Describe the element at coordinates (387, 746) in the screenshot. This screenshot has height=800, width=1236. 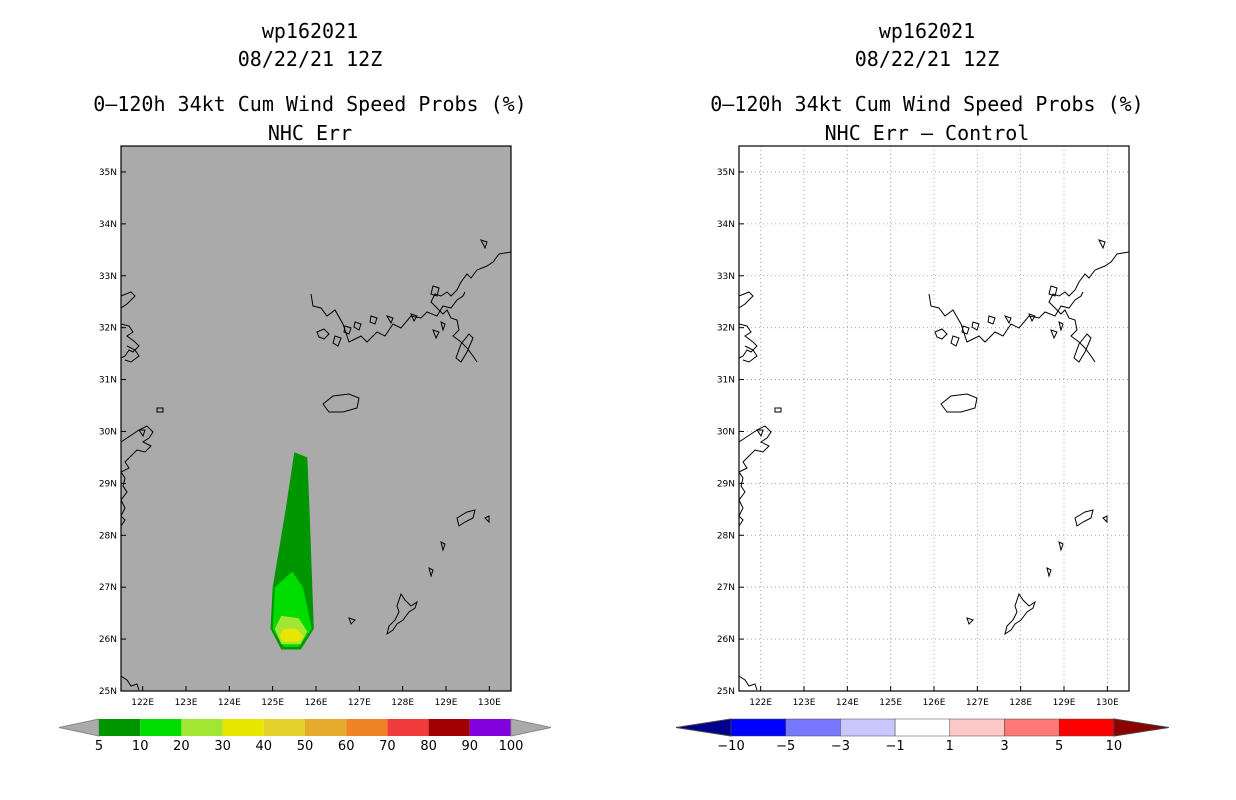
I see `colorbar-label: 70` at that location.